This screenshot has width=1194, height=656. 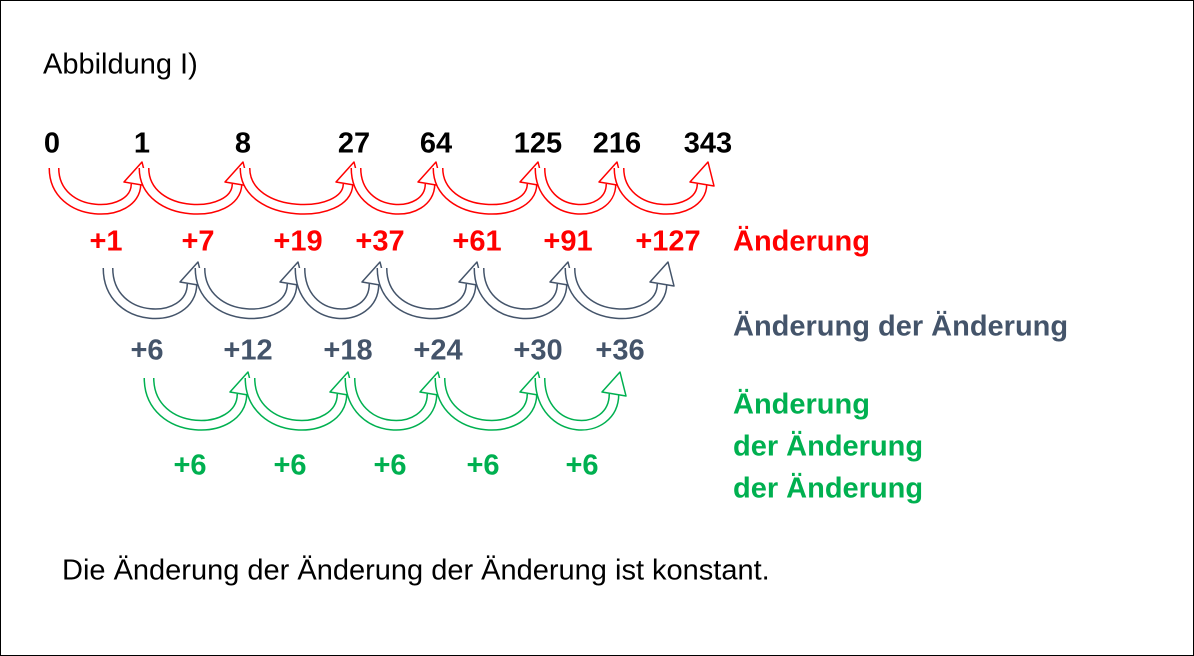 I want to click on row-value: 216, so click(x=617, y=144).